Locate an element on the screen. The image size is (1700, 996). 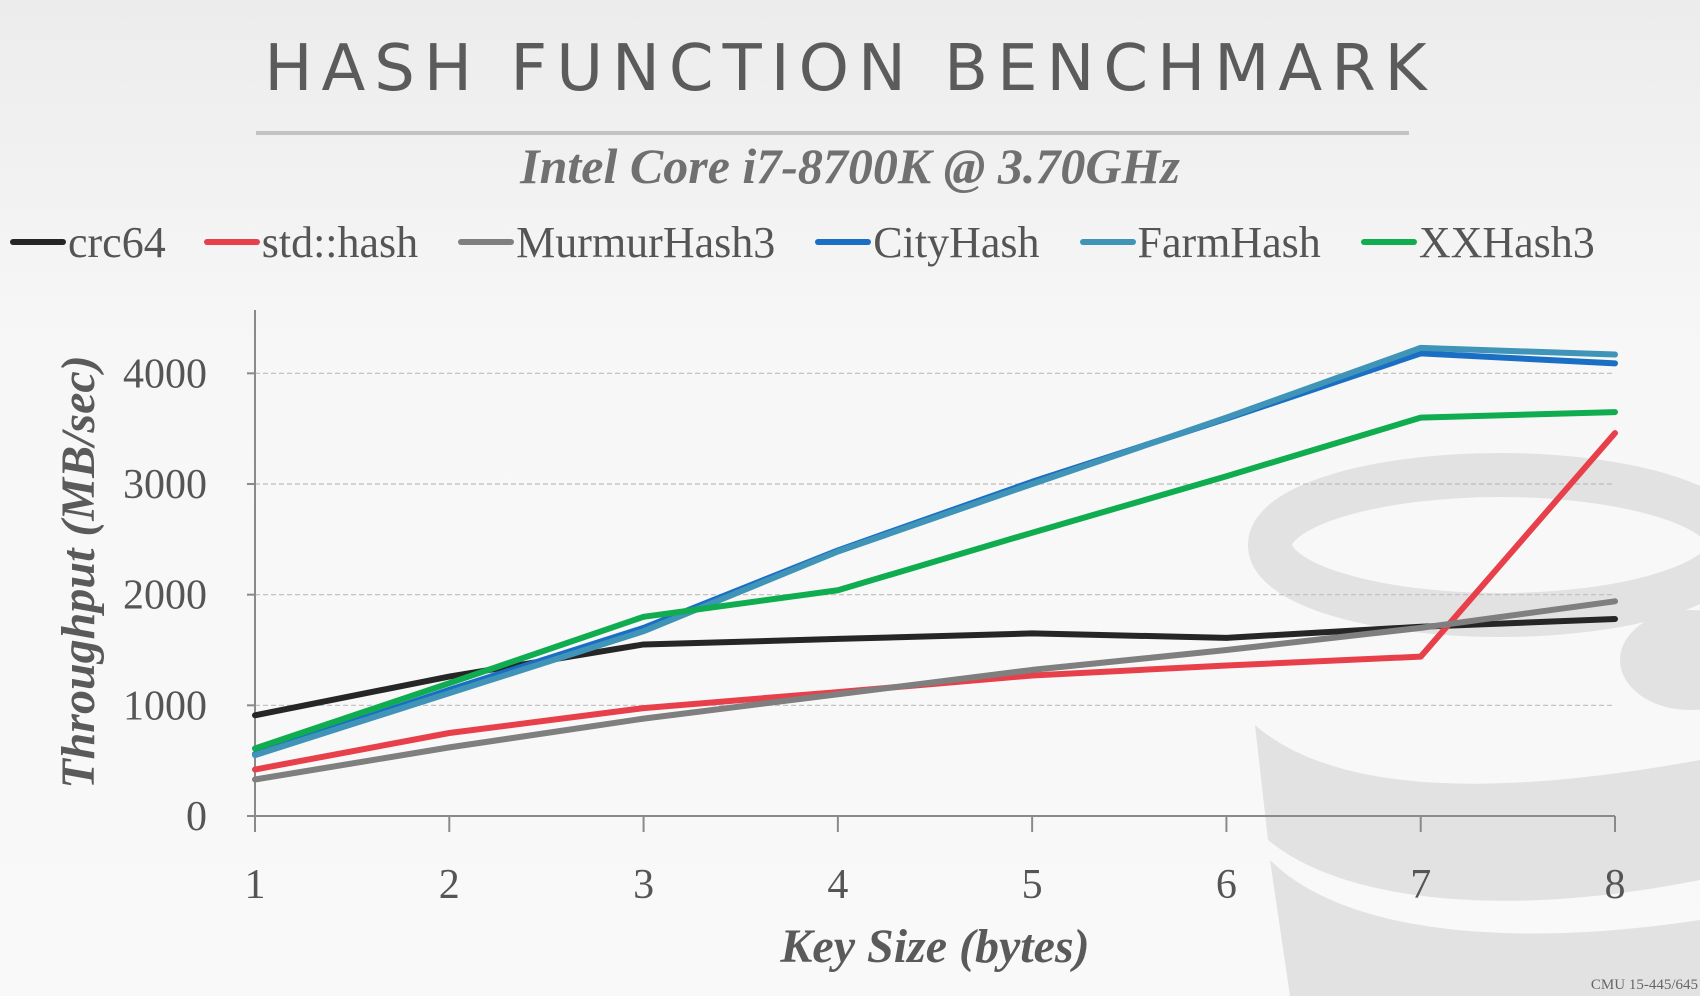
y-tick-label: 4000 is located at coordinates (165, 374).